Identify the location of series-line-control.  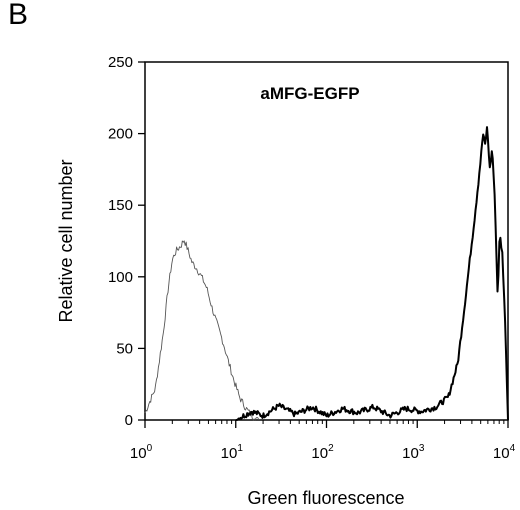
(202, 330).